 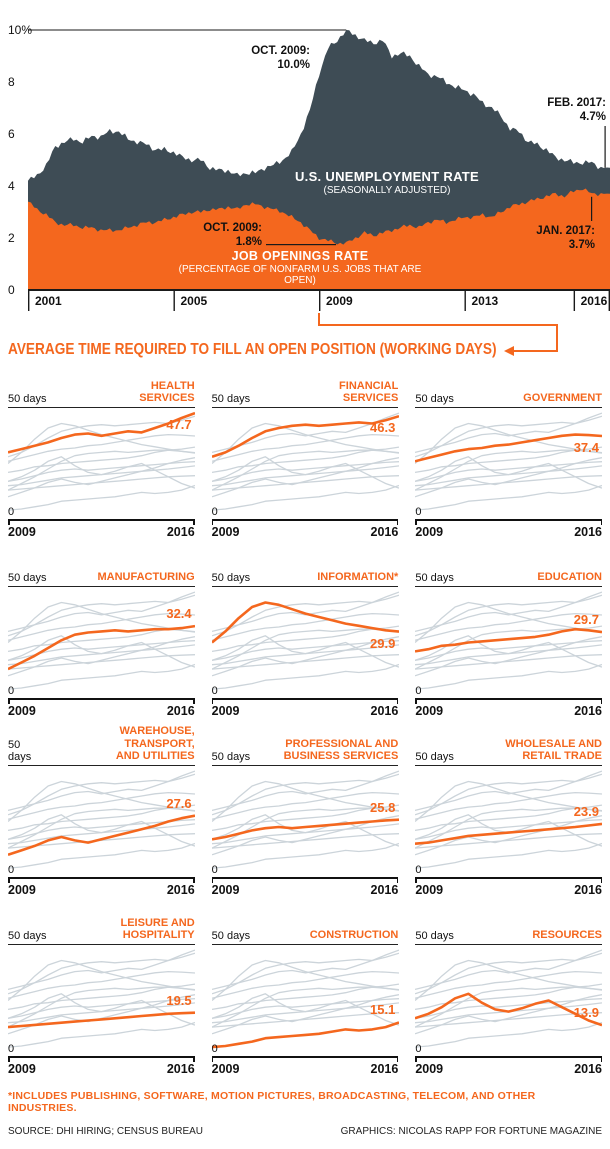 I want to click on panel-chart: 0 13.9, so click(x=509, y=1000).